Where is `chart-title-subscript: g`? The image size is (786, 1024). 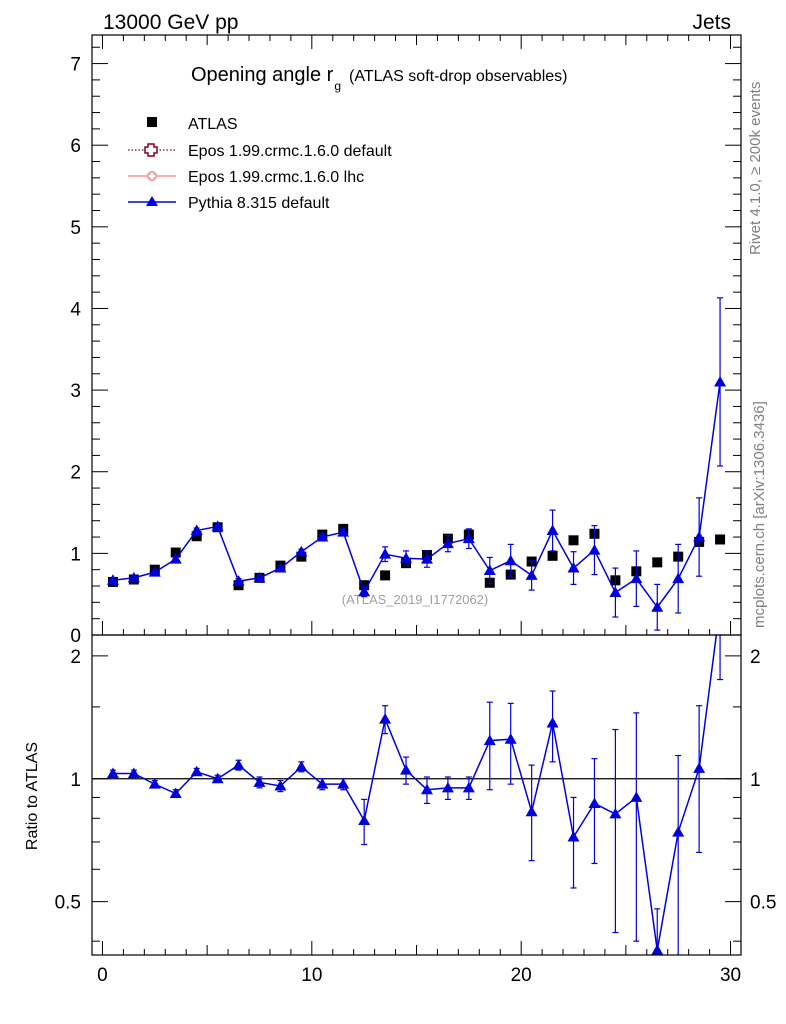 chart-title-subscript: g is located at coordinates (337, 86).